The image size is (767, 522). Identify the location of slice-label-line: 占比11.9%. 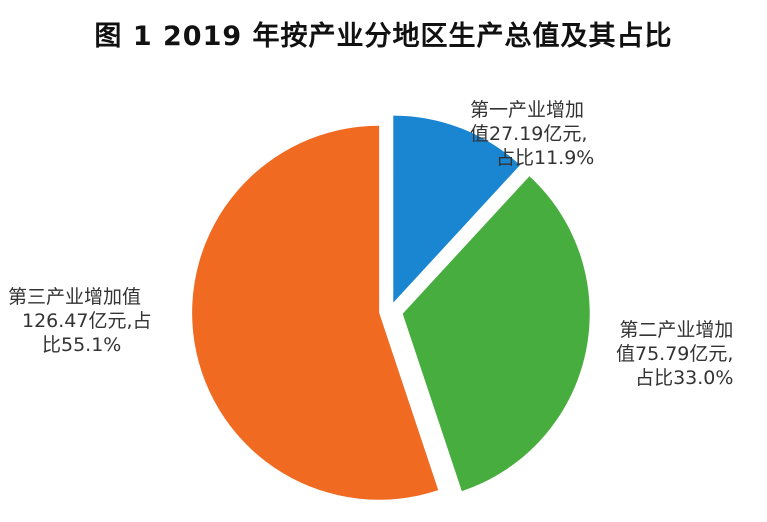
(545, 158).